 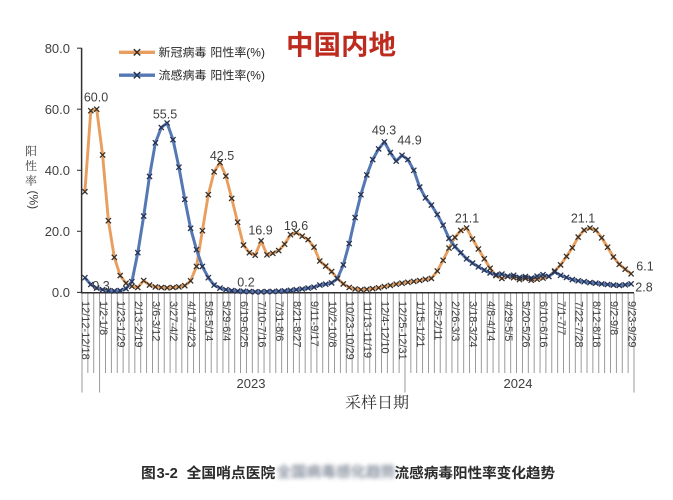 What do you see at coordinates (222, 156) in the screenshot?
I see `svg-text: 42.5` at bounding box center [222, 156].